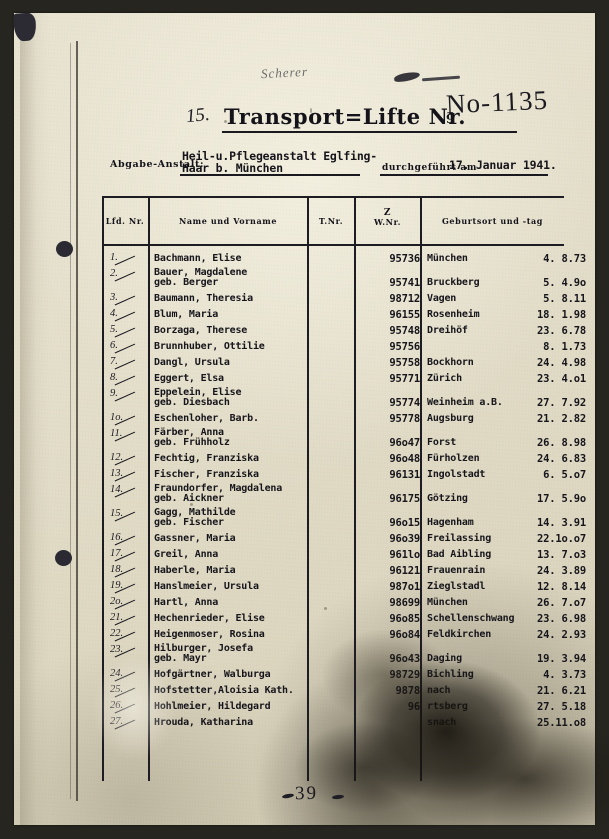 Image resolution: width=609 pixels, height=839 pixels. Describe the element at coordinates (561, 691) in the screenshot. I see `row-birthdate: 21. 6.21` at that location.